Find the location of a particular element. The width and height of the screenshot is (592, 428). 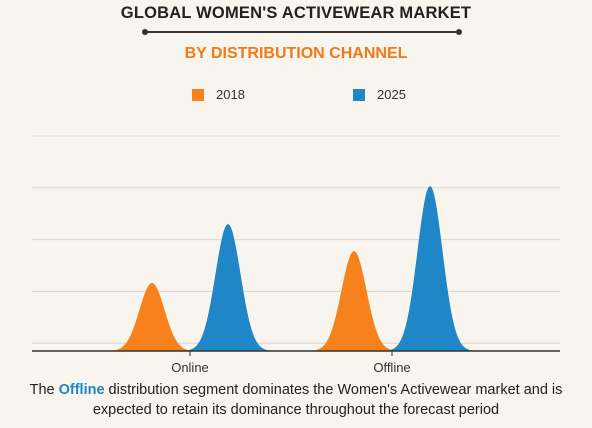

legend-swatch-2018 is located at coordinates (198, 94).